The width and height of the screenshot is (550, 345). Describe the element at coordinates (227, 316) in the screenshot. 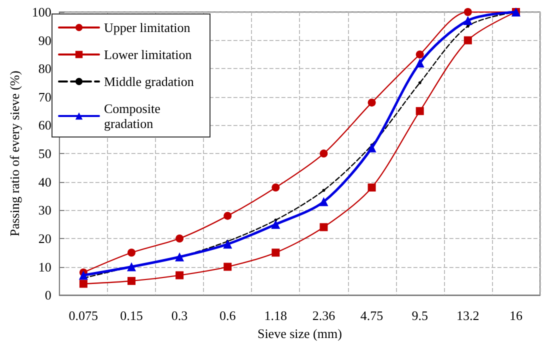

I see `x-tick-label: 0.6` at that location.